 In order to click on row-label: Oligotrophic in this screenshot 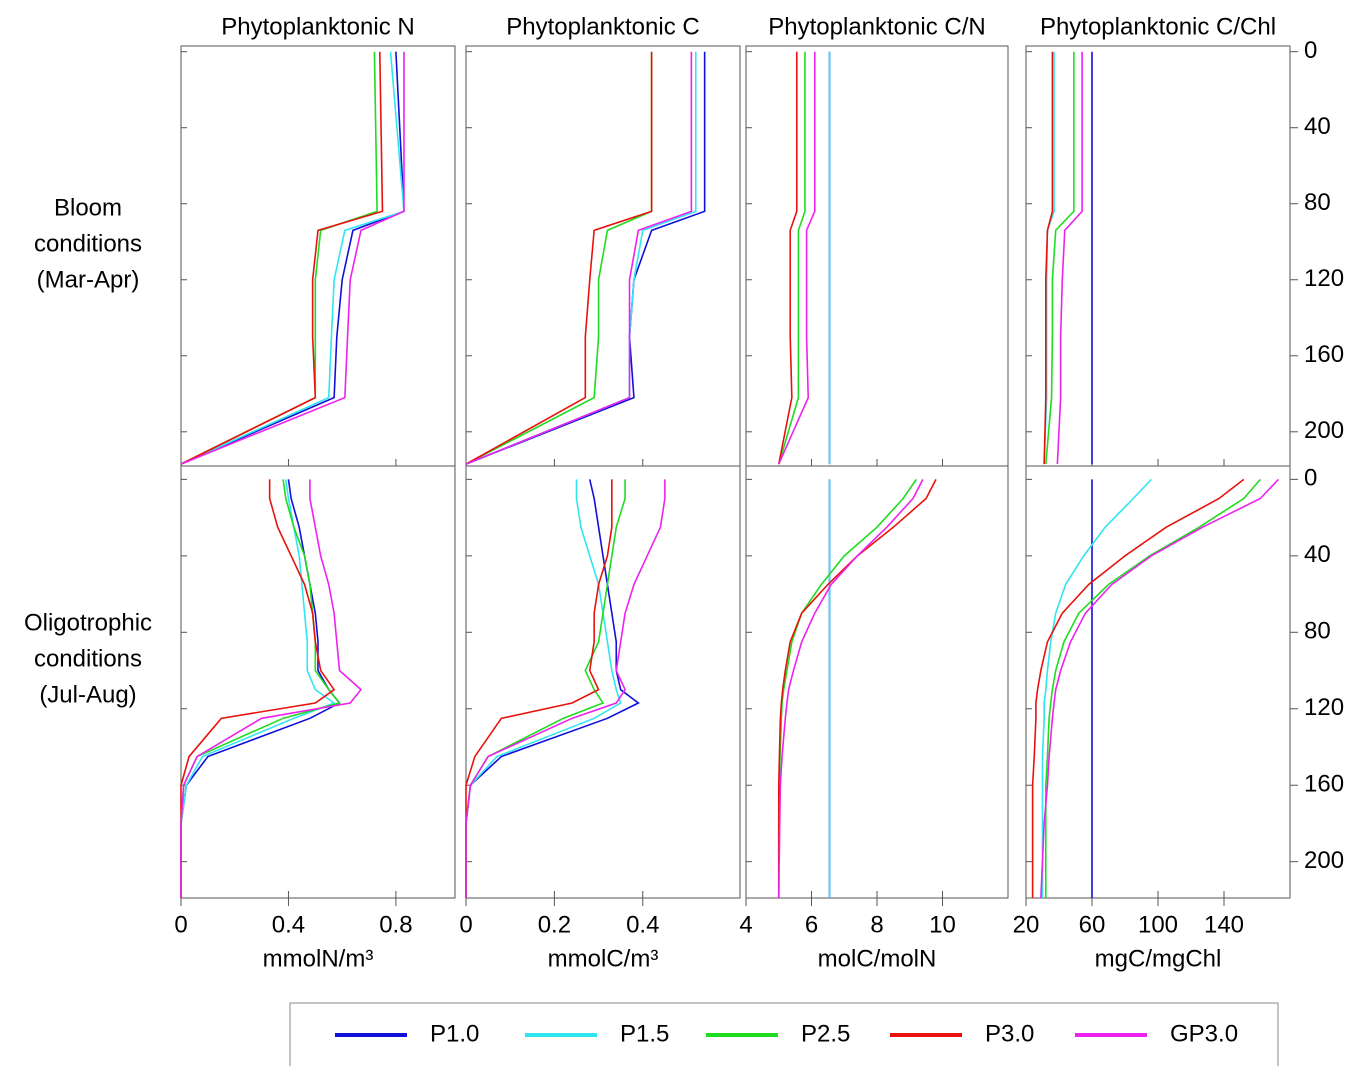, I will do `click(88, 622)`.